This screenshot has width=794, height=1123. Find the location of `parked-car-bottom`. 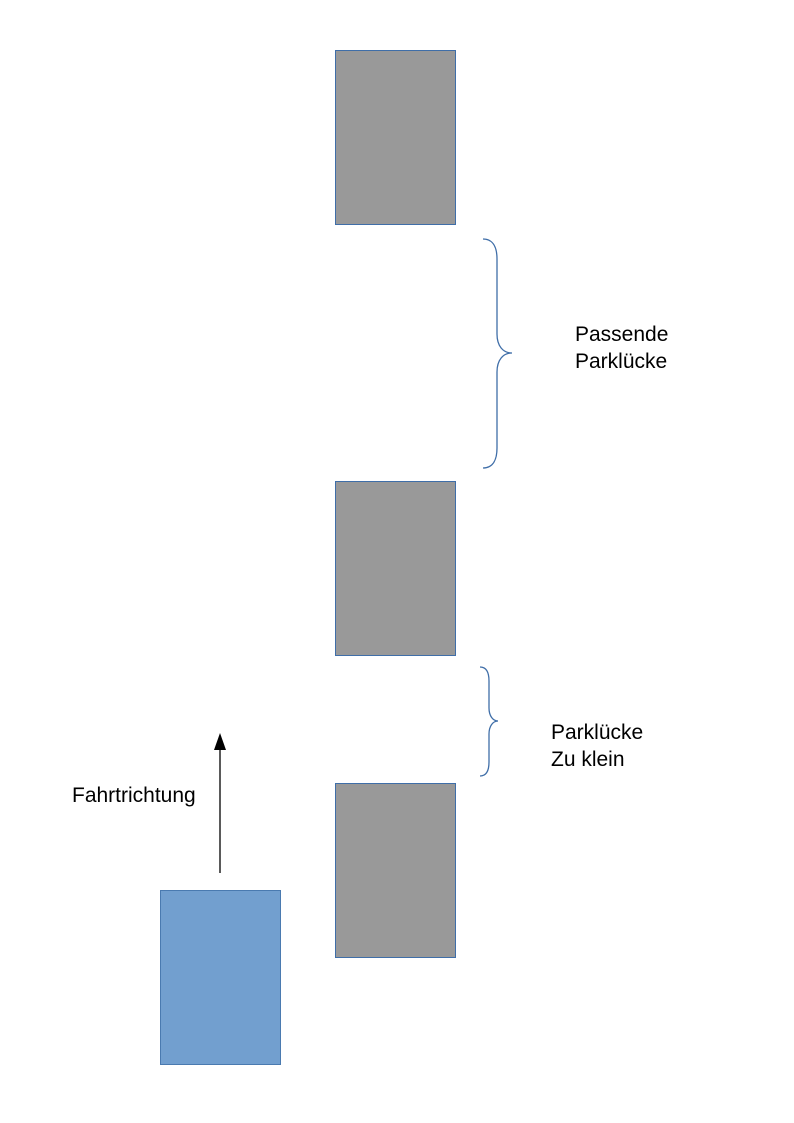

parked-car-bottom is located at coordinates (395, 870).